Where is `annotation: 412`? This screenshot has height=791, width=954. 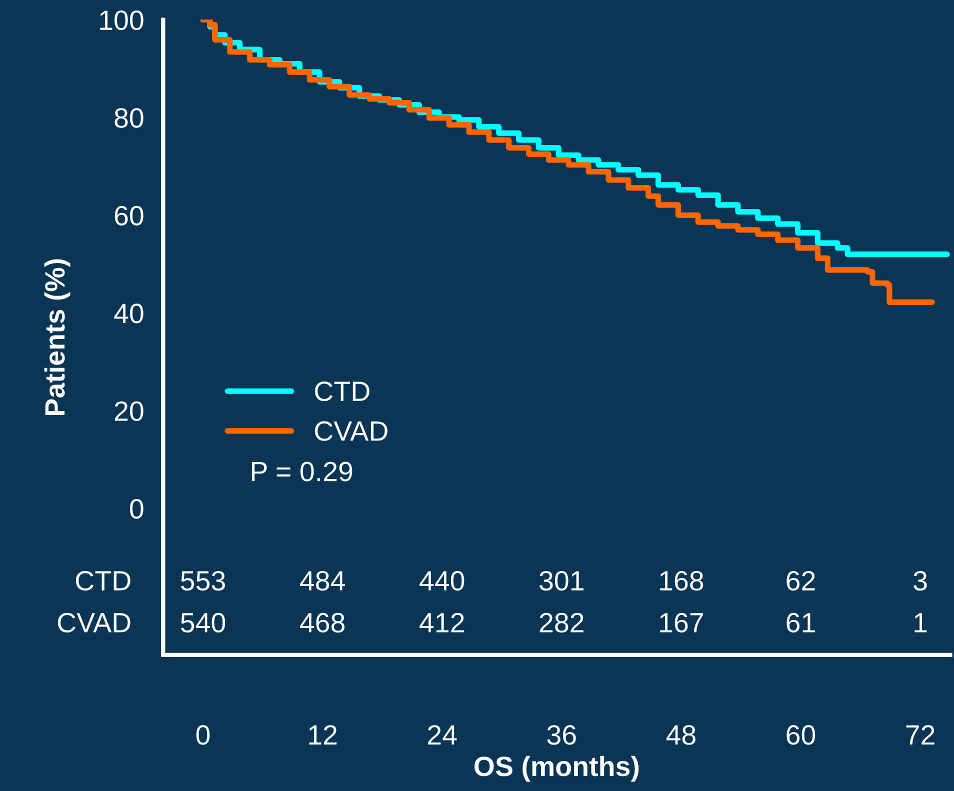
annotation: 412 is located at coordinates (442, 622).